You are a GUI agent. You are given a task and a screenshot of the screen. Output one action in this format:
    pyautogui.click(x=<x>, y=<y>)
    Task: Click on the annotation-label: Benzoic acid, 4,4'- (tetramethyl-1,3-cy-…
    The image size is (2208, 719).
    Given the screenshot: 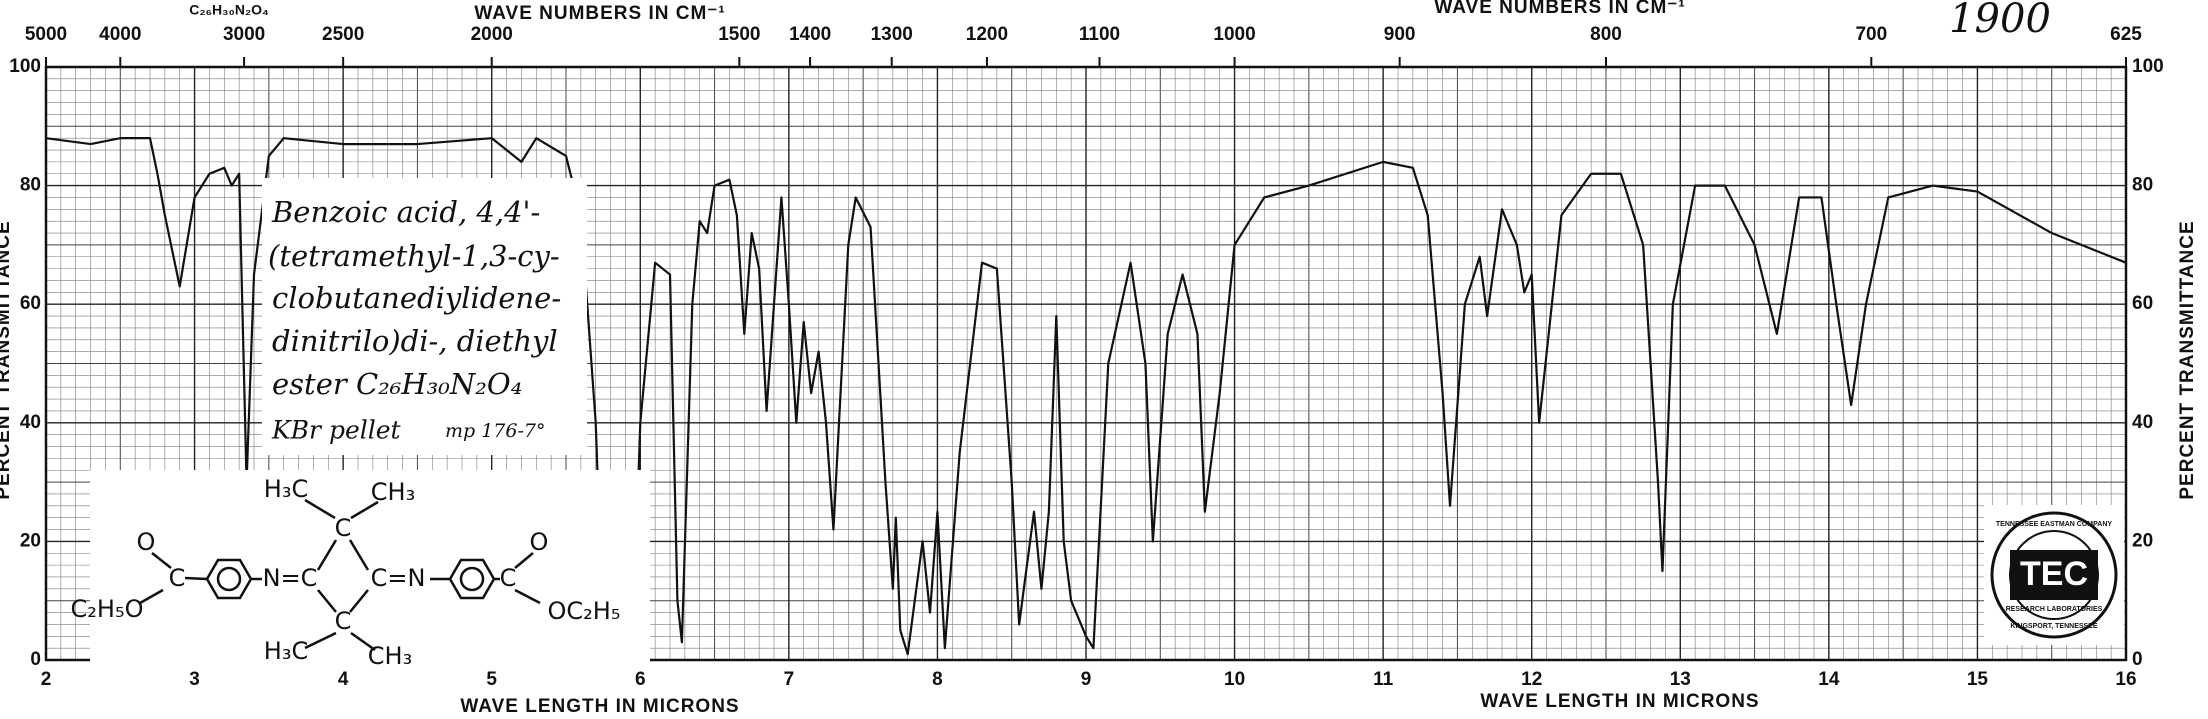 What is the action you would take?
    pyautogui.click(x=424, y=316)
    